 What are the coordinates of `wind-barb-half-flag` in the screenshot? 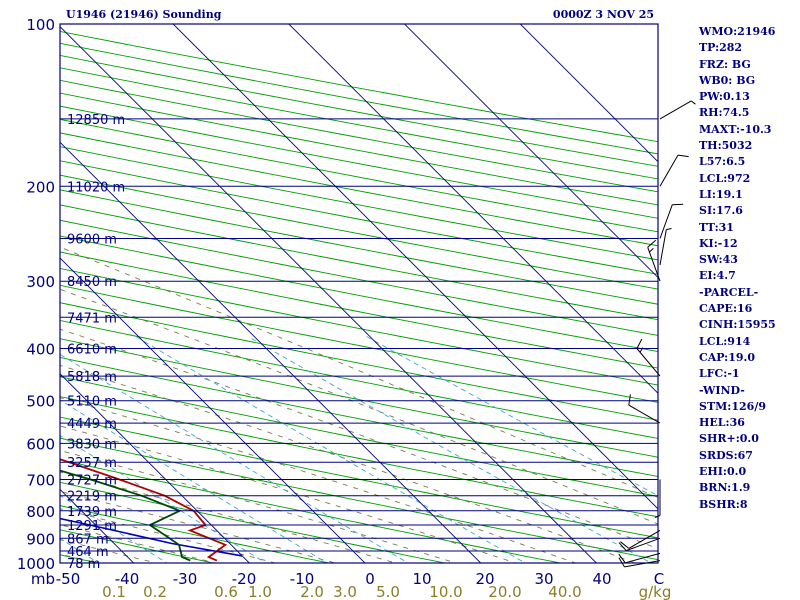 It's located at (641, 350).